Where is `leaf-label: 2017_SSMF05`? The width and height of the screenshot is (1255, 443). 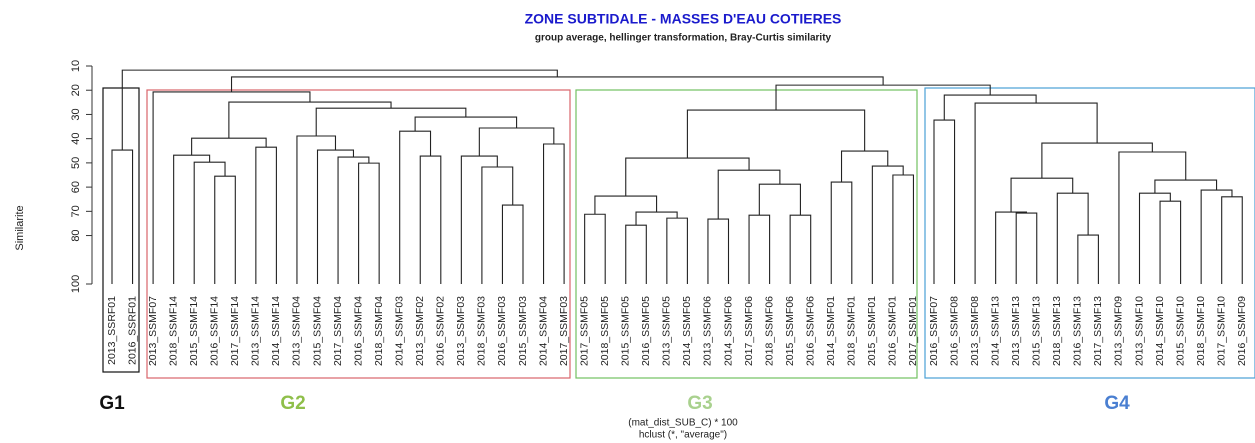 leaf-label: 2017_SSMF05 is located at coordinates (584, 331).